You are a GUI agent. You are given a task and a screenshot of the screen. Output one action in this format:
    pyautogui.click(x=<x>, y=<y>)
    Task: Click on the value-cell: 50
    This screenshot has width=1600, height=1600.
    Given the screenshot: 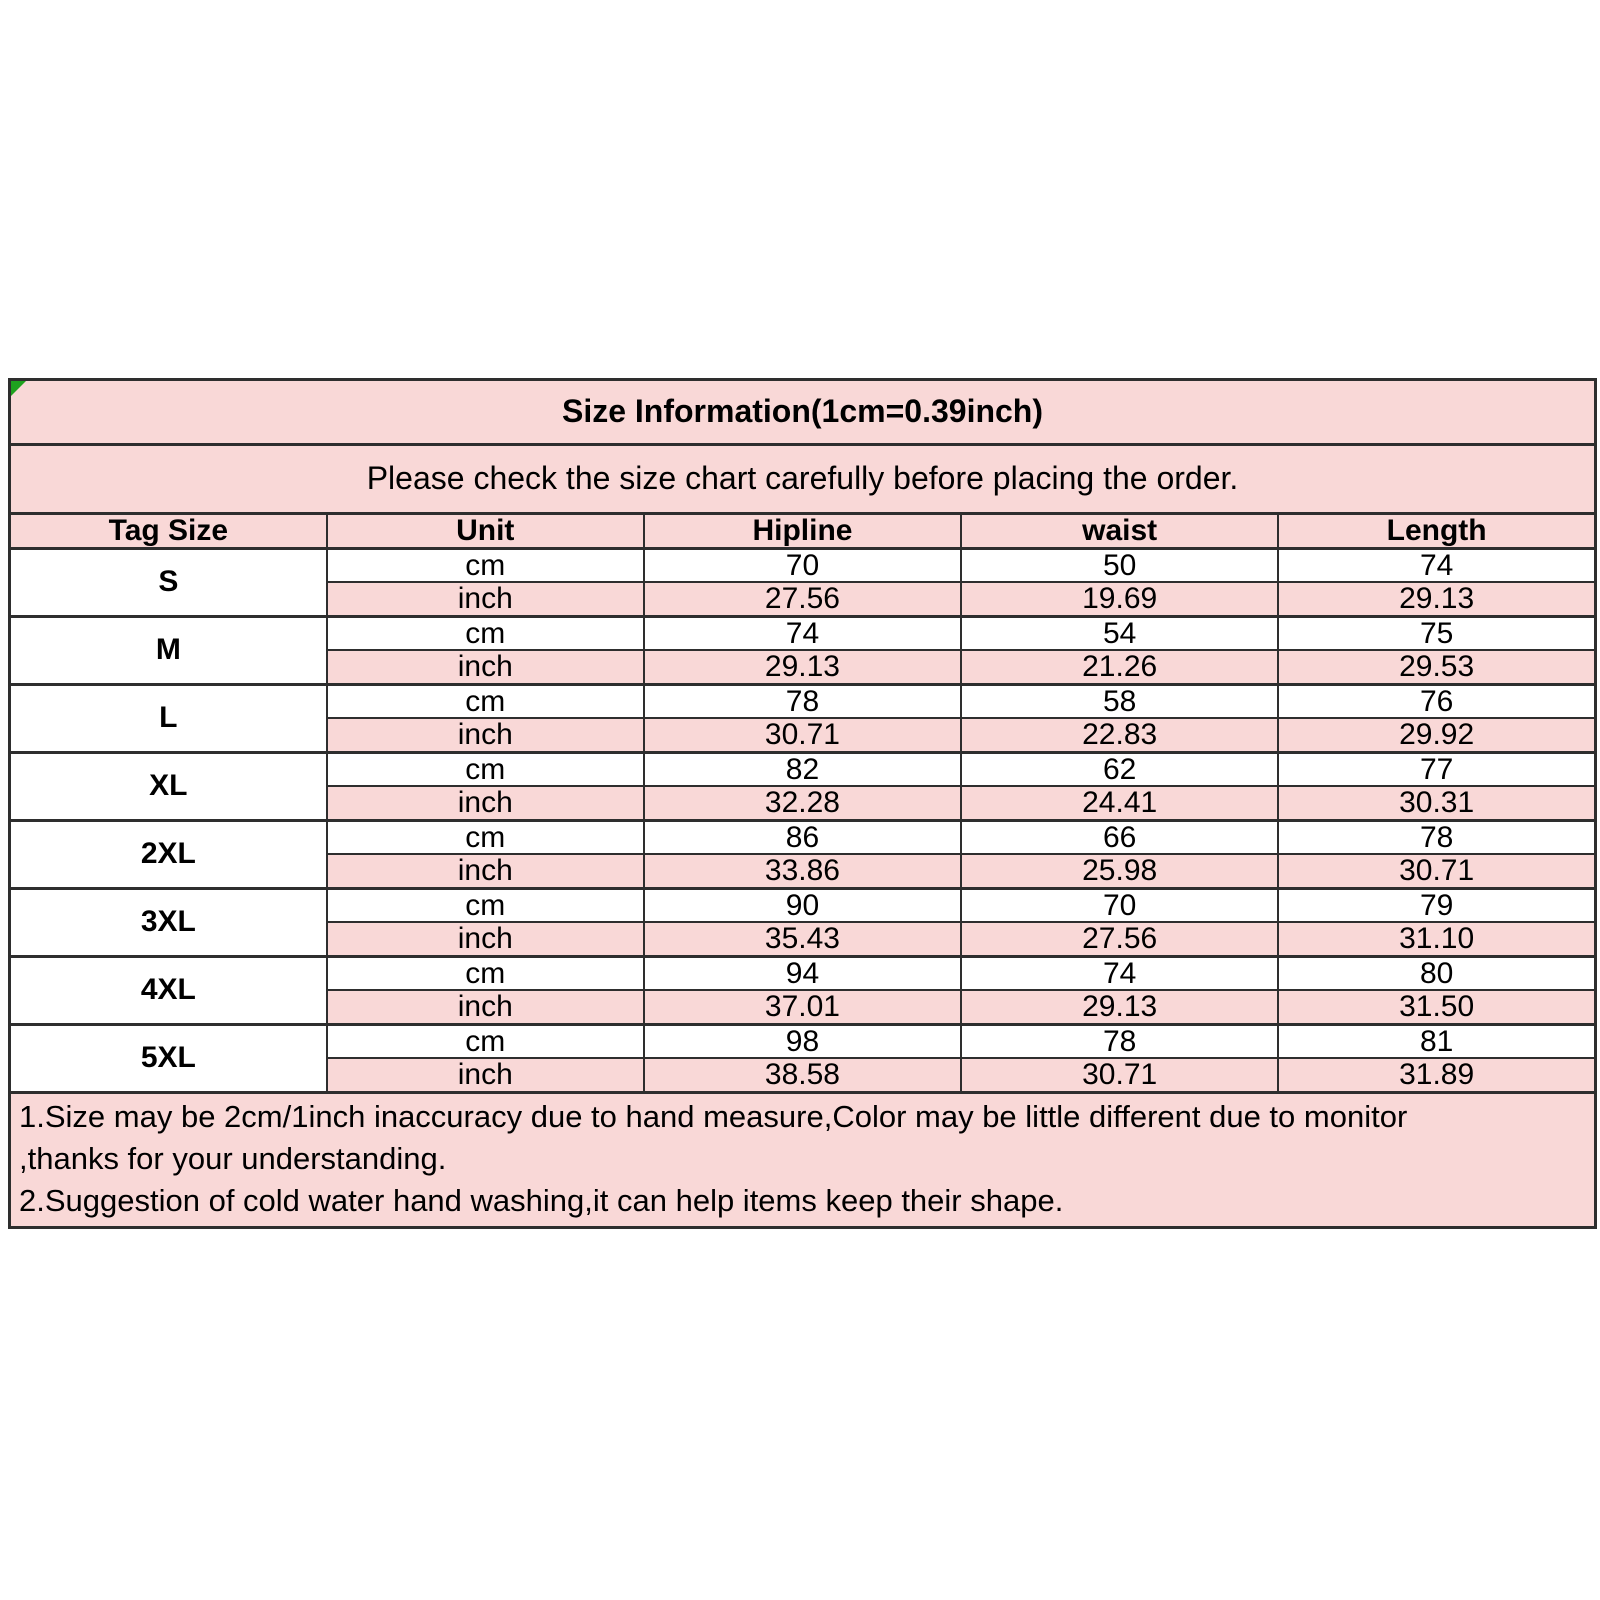 What is the action you would take?
    pyautogui.click(x=1120, y=564)
    